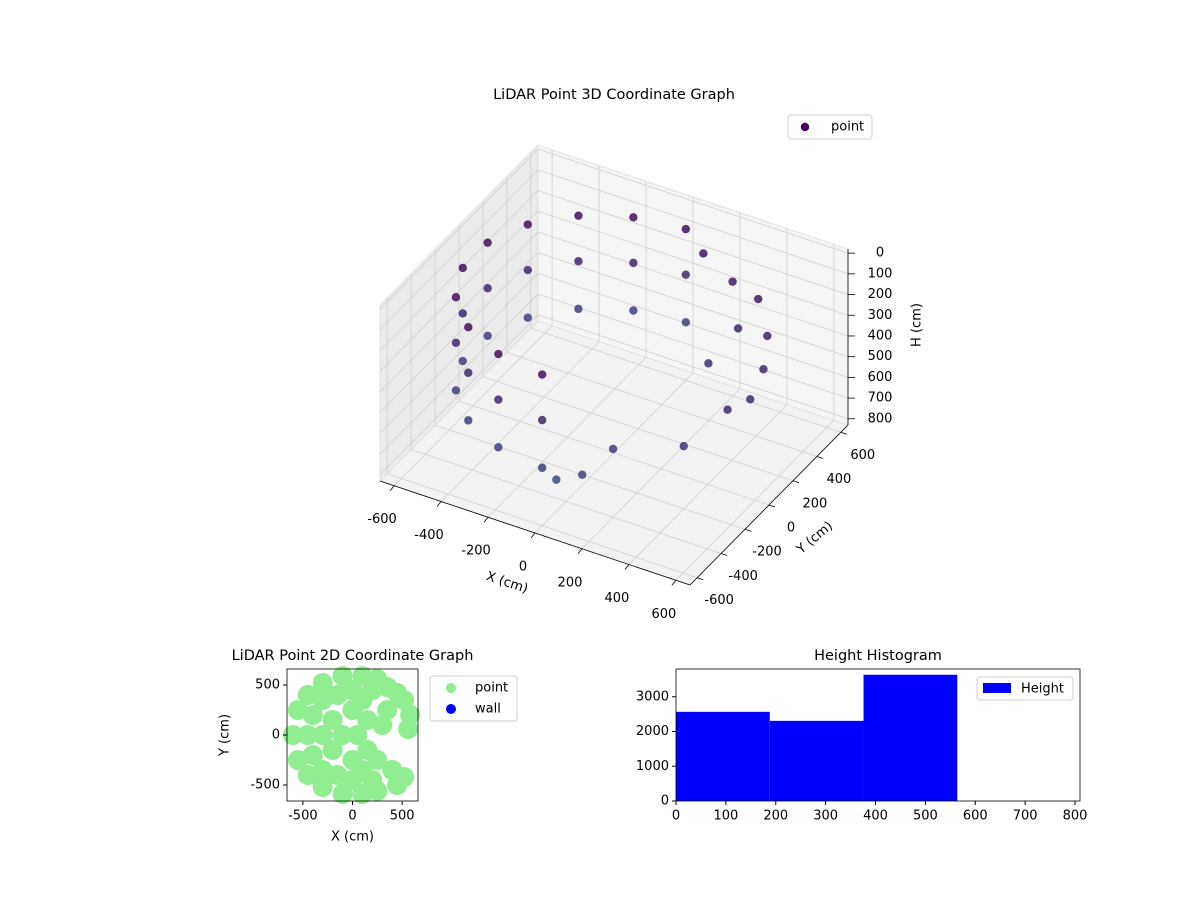 This screenshot has width=1200, height=900. What do you see at coordinates (880, 294) in the screenshot?
I see `z-tick-label: 200` at bounding box center [880, 294].